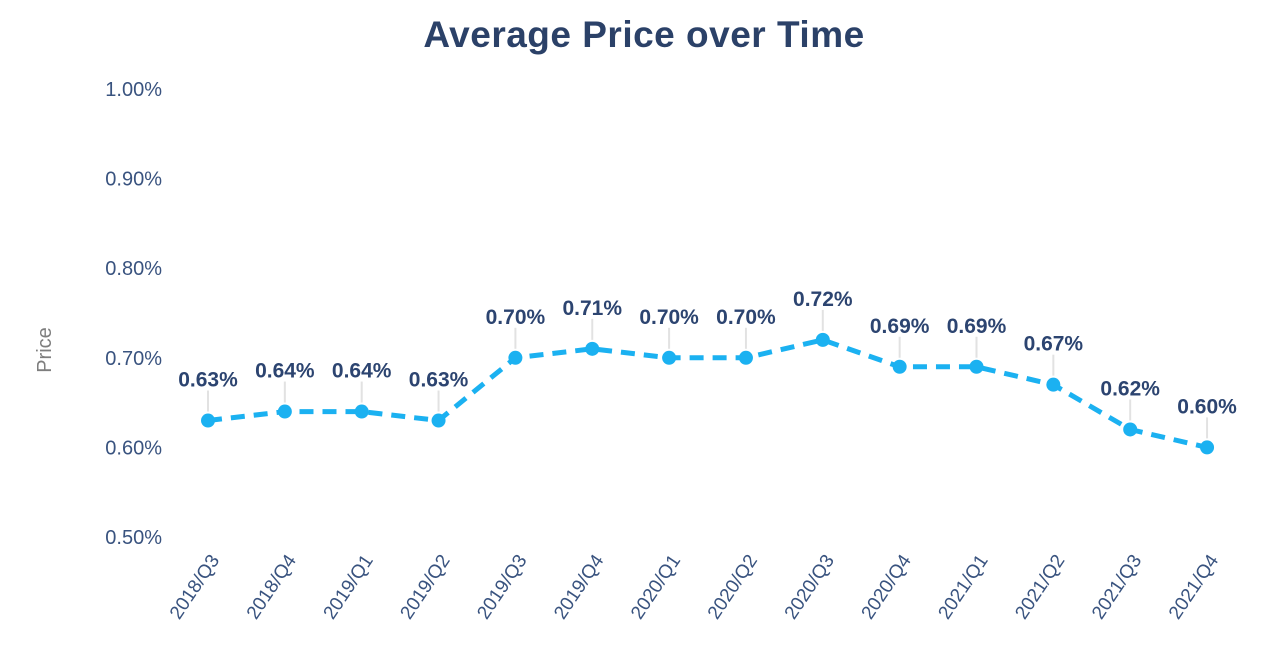 This screenshot has height=668, width=1288. Describe the element at coordinates (45, 350) in the screenshot. I see `y-axis-title: Price` at that location.